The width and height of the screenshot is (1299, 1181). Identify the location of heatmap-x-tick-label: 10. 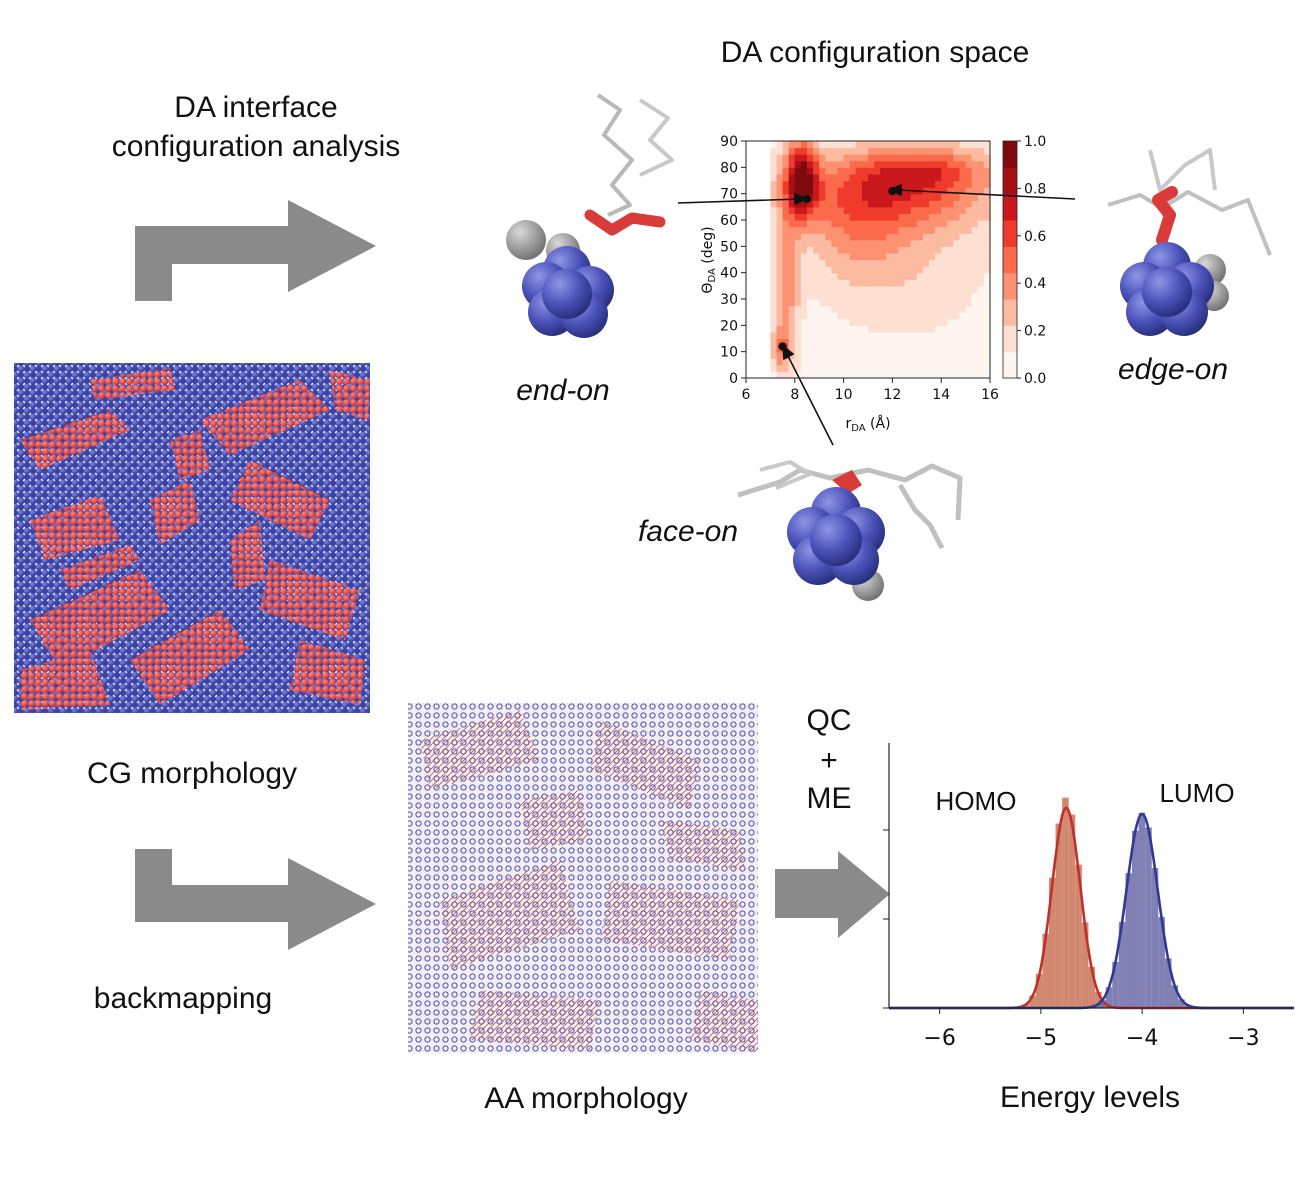
(844, 395).